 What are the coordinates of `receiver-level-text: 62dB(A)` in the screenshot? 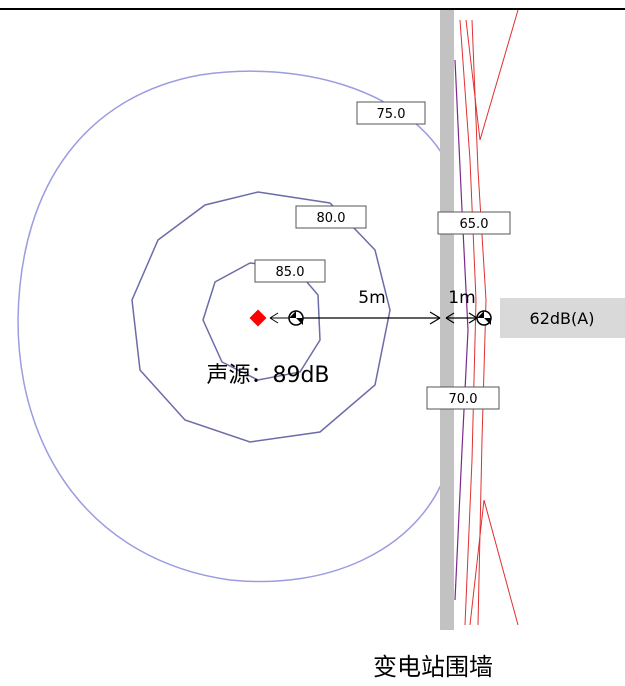 It's located at (562, 318).